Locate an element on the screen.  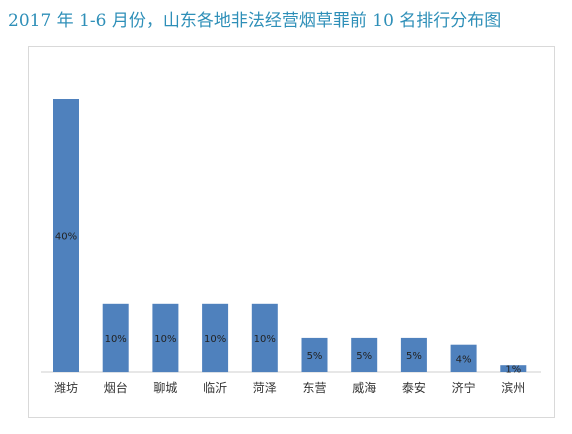
bar-潍坊 is located at coordinates (66, 235).